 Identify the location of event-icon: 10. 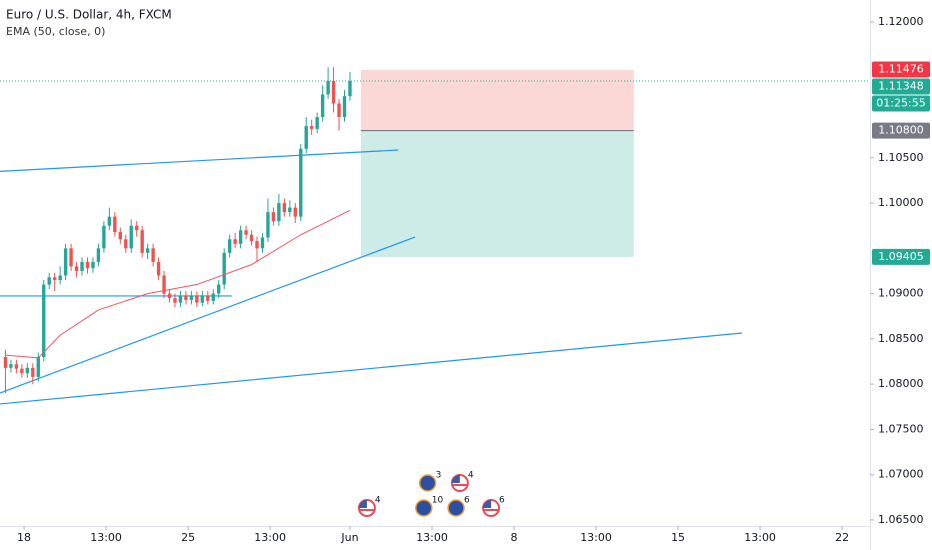
(429, 506).